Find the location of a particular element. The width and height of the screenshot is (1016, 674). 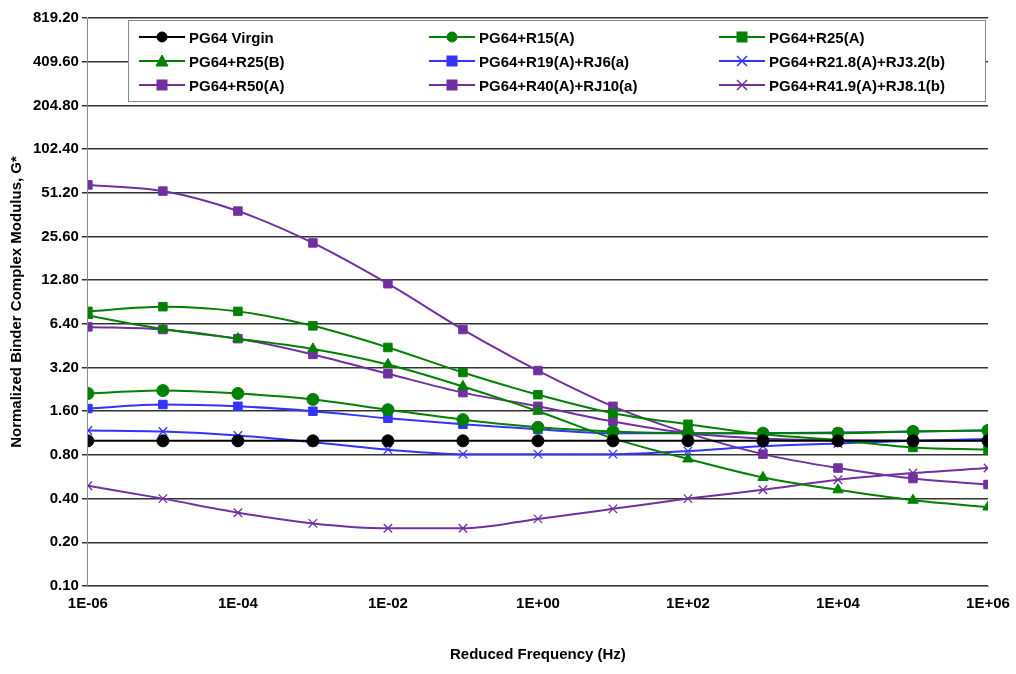

legend-label: PG64+R25(B) is located at coordinates (237, 61).